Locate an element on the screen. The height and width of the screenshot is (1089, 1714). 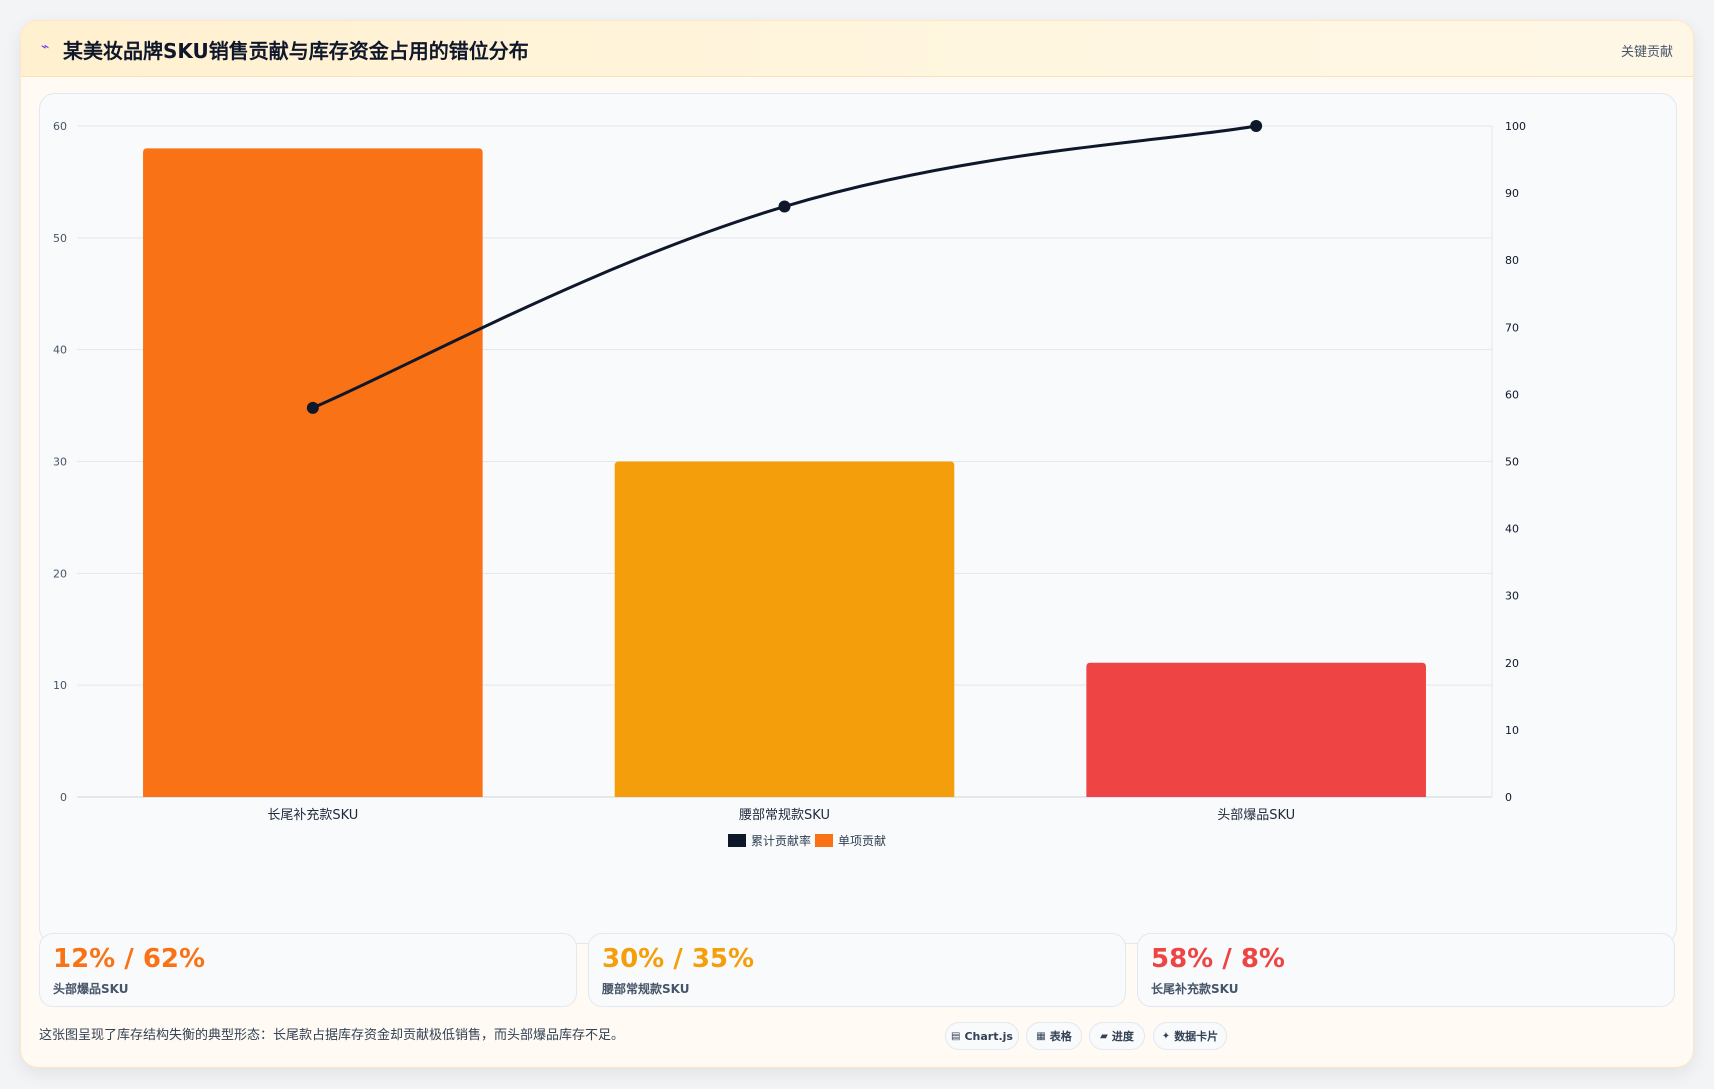
y-left-tick-label: 50 is located at coordinates (60, 238).